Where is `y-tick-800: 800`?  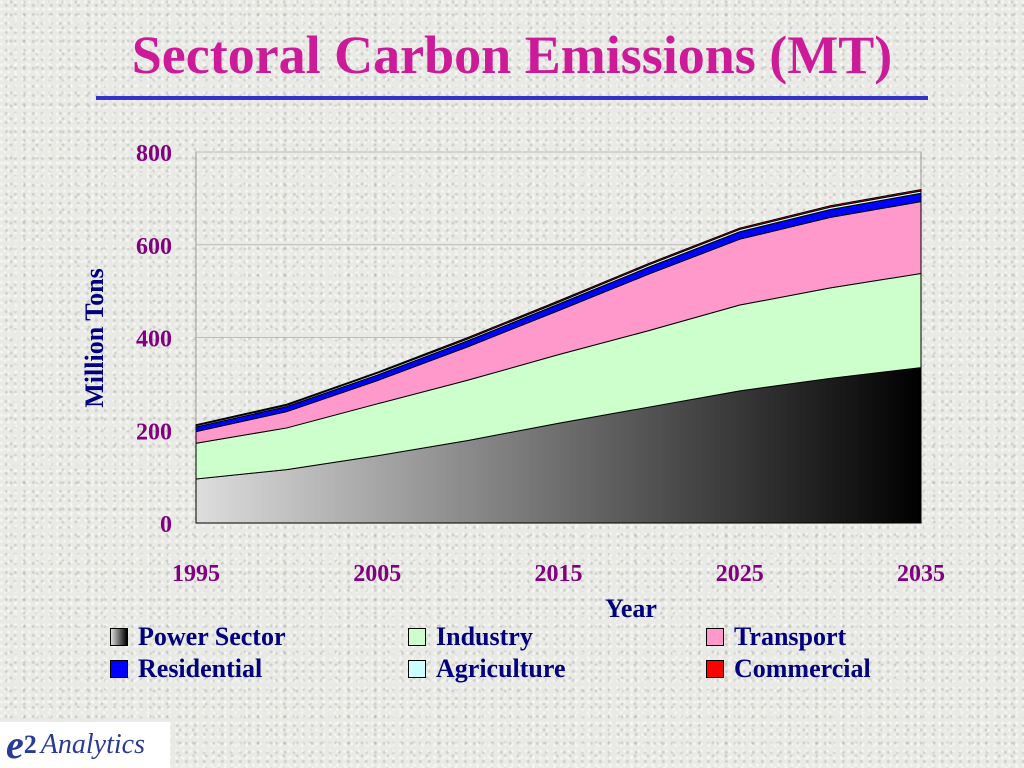 y-tick-800: 800 is located at coordinates (154, 154).